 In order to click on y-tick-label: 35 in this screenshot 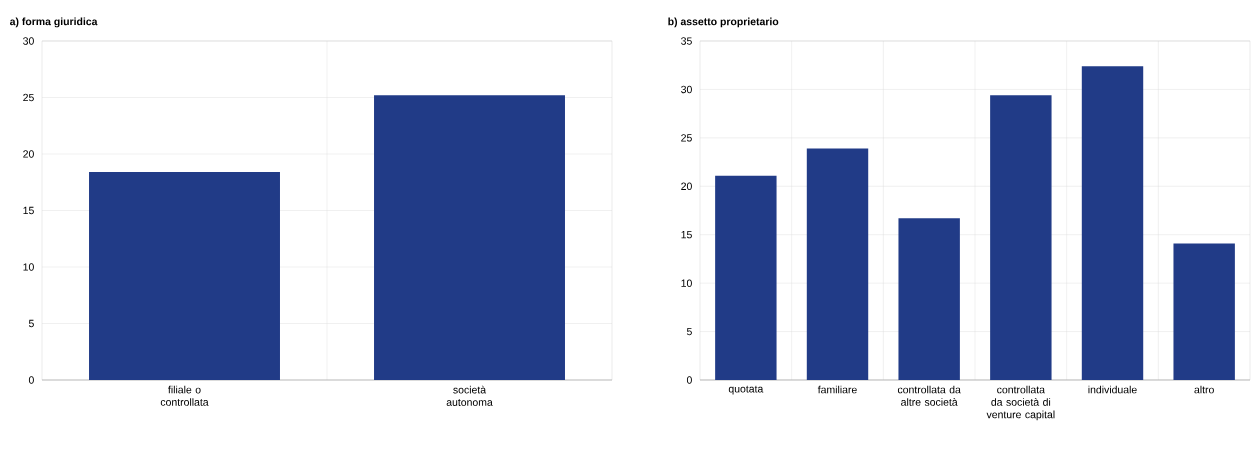, I will do `click(686, 41)`.